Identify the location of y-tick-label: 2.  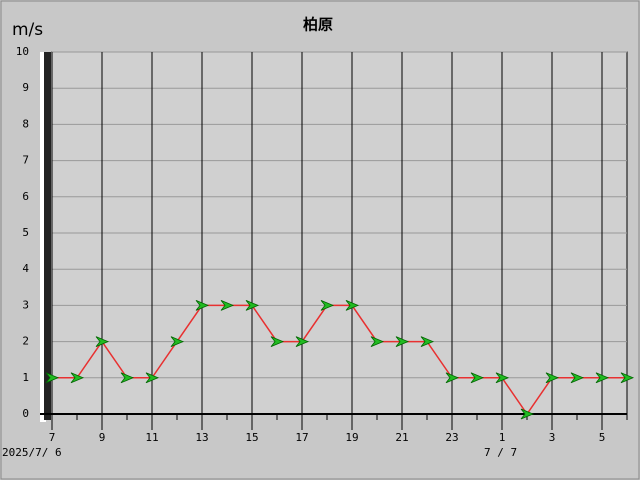
(25, 341).